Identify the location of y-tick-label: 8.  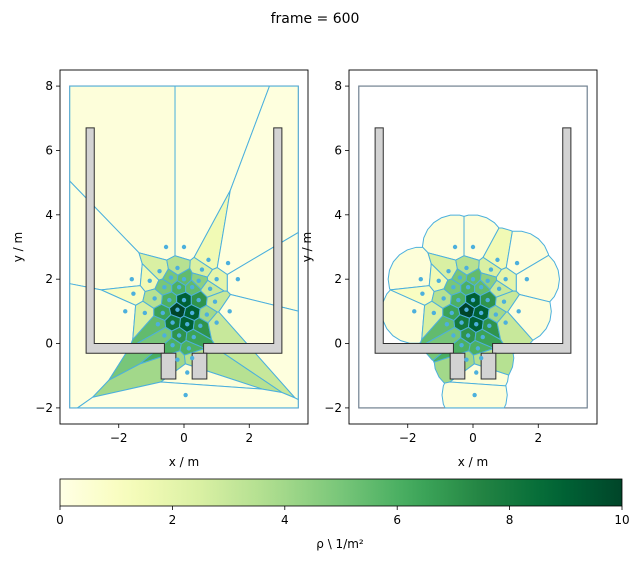
(338, 86).